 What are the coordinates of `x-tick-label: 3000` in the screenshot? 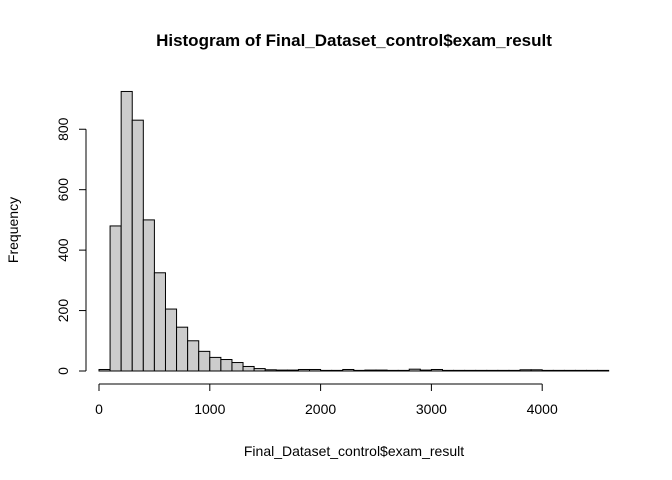 It's located at (431, 409).